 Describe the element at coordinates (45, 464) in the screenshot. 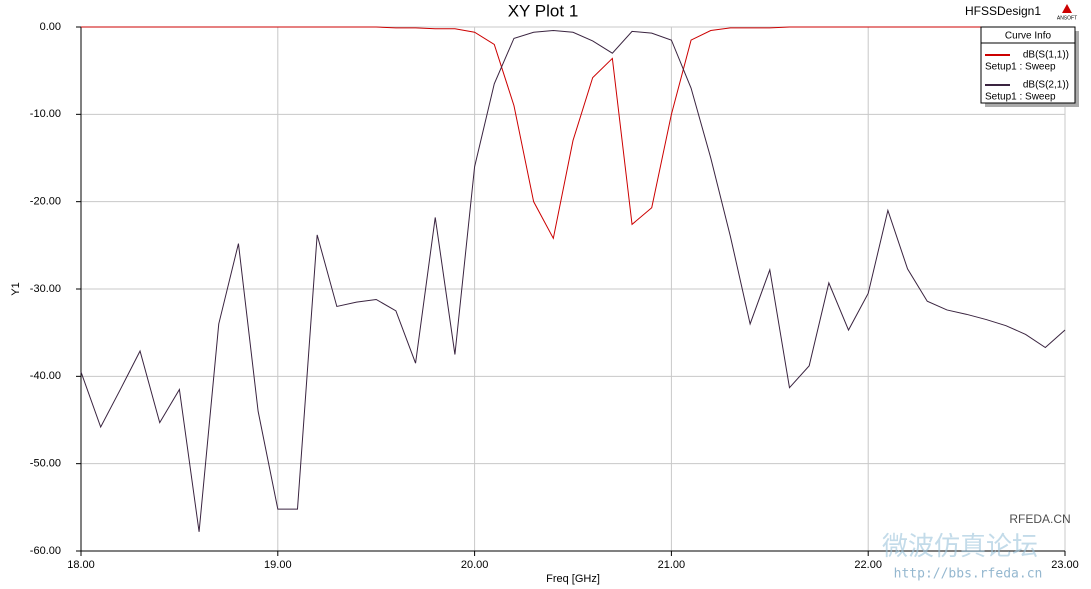

I see `y-tick-label: -50.00` at that location.